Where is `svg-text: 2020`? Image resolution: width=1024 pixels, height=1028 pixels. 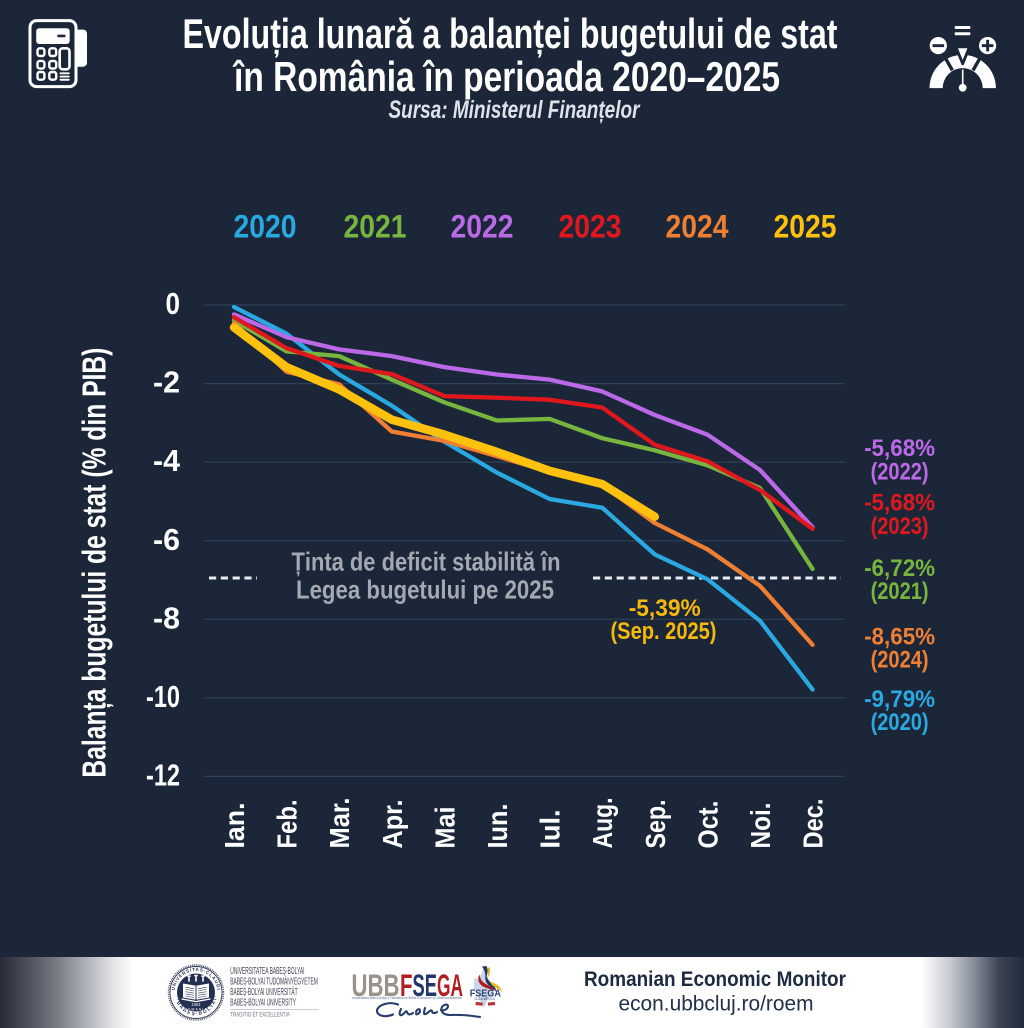
svg-text: 2020 is located at coordinates (265, 226).